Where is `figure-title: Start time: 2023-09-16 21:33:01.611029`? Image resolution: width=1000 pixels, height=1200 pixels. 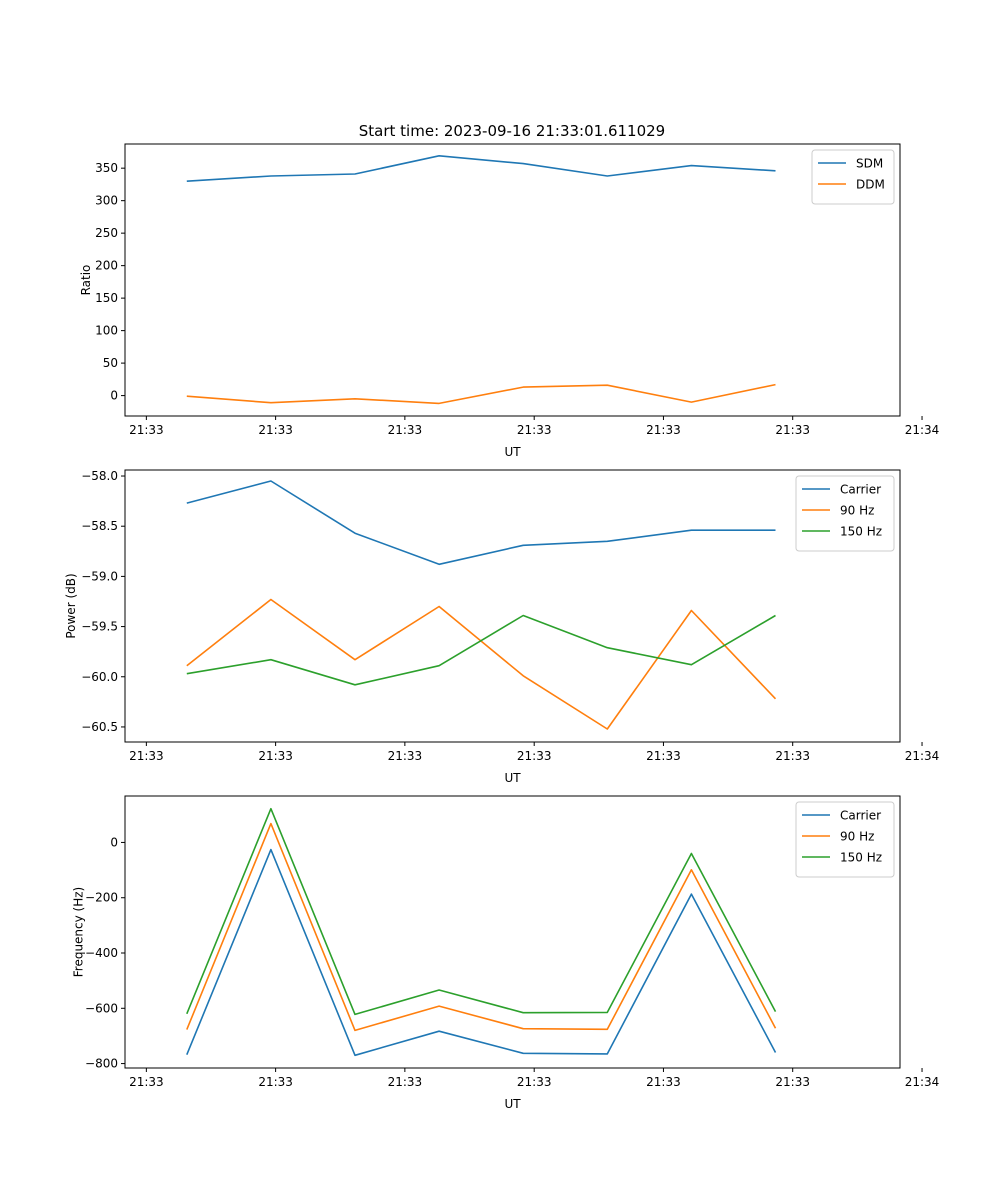 figure-title: Start time: 2023-09-16 21:33:01.611029 is located at coordinates (512, 131).